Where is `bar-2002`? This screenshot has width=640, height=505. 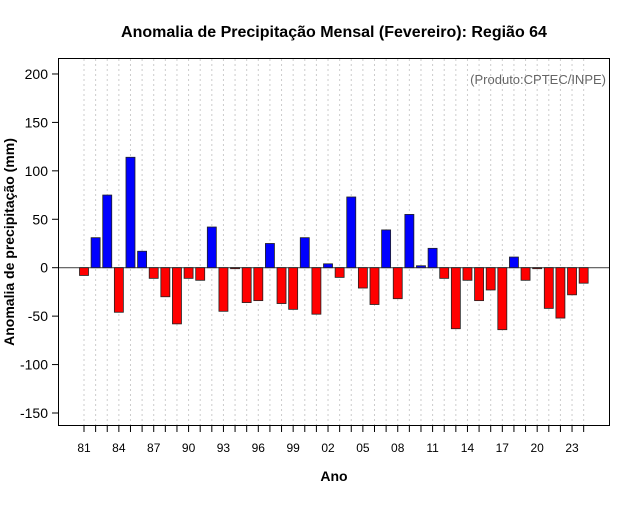 bar-2002 is located at coordinates (328, 266).